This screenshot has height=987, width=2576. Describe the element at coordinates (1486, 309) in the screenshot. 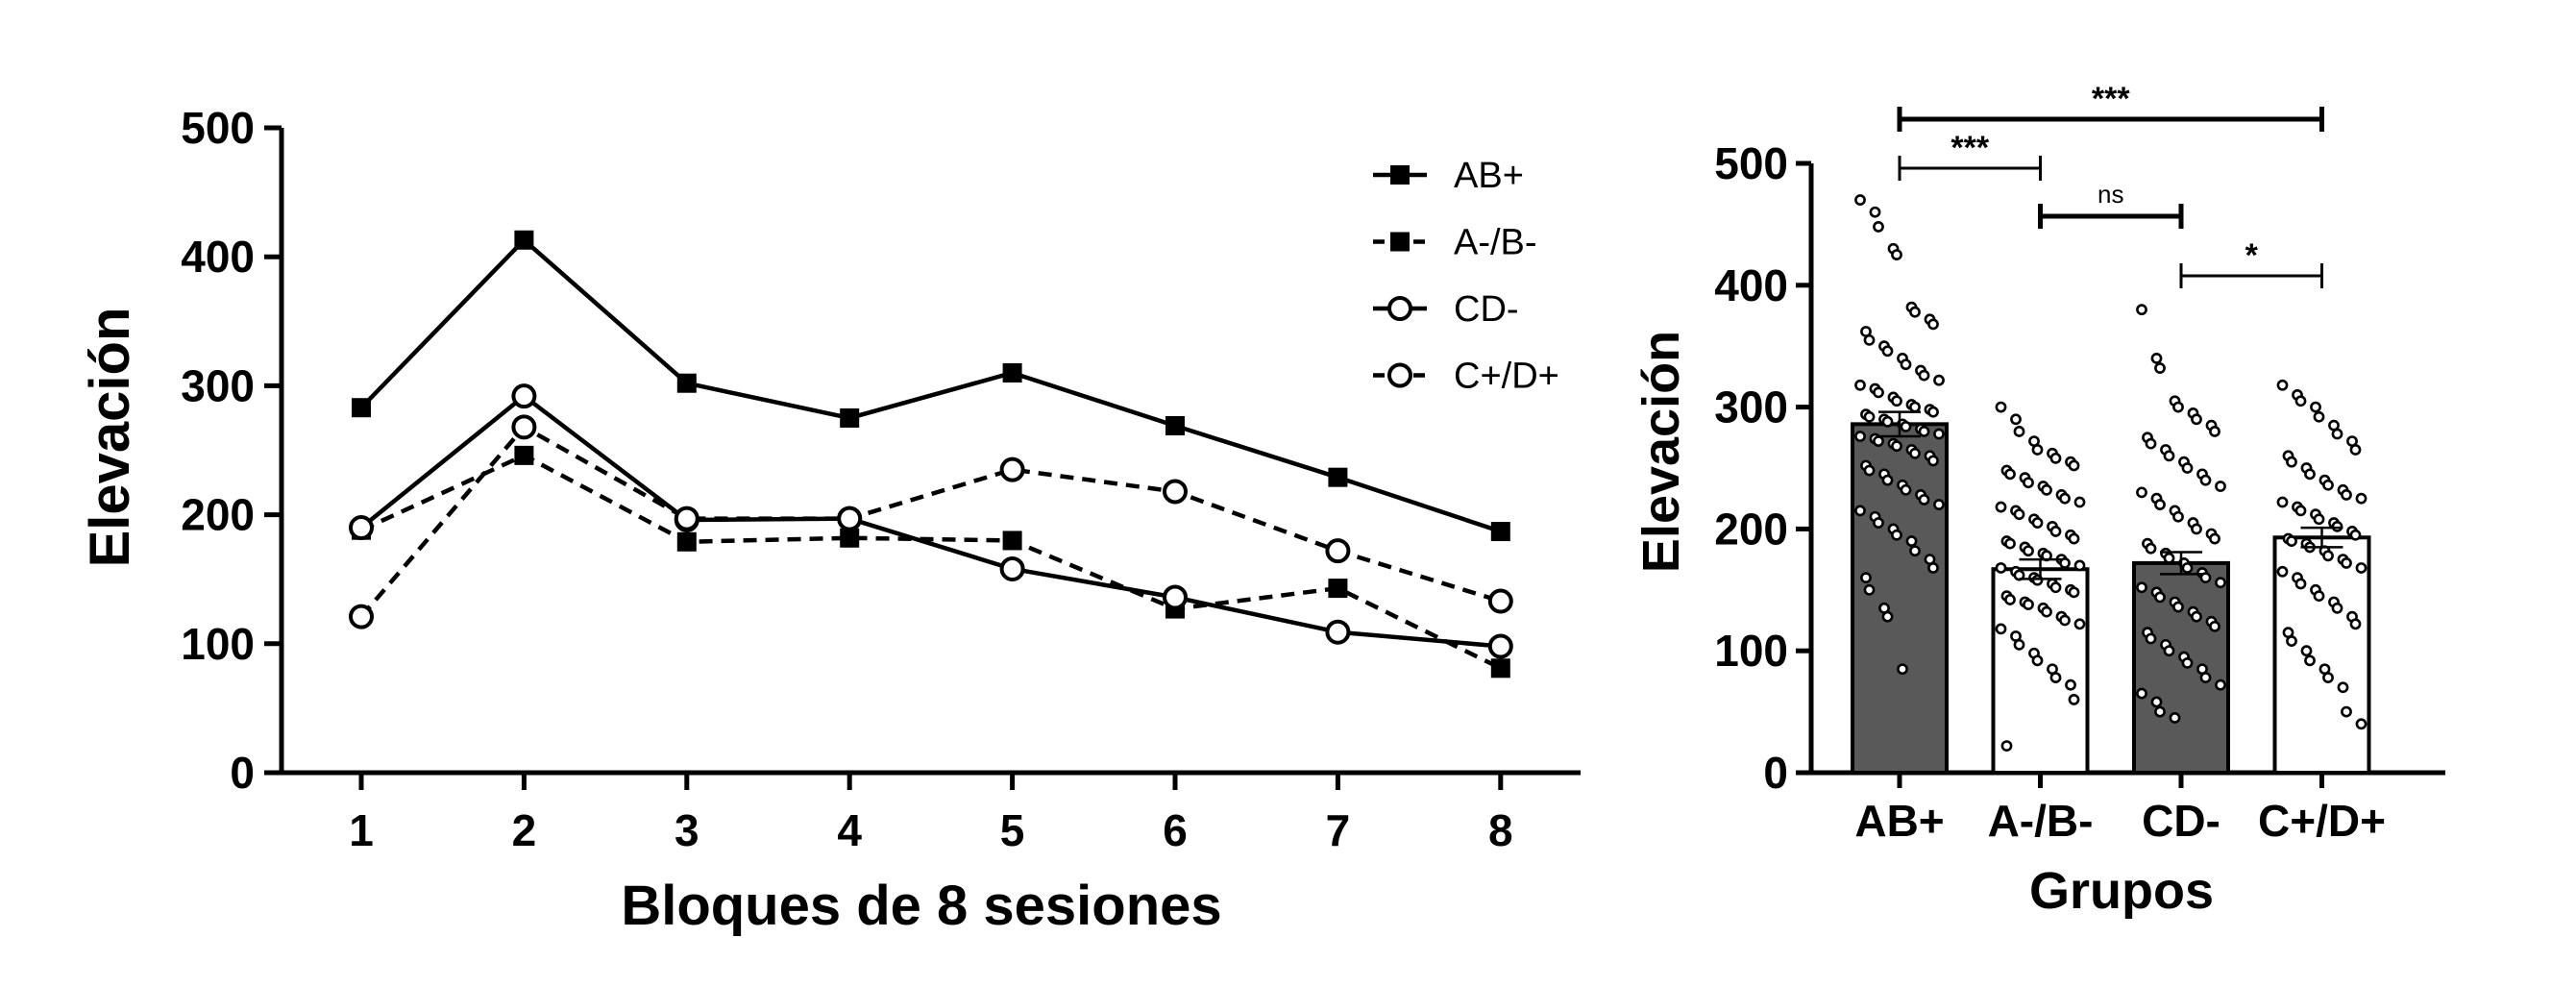

I see `legend-label: CD-` at that location.